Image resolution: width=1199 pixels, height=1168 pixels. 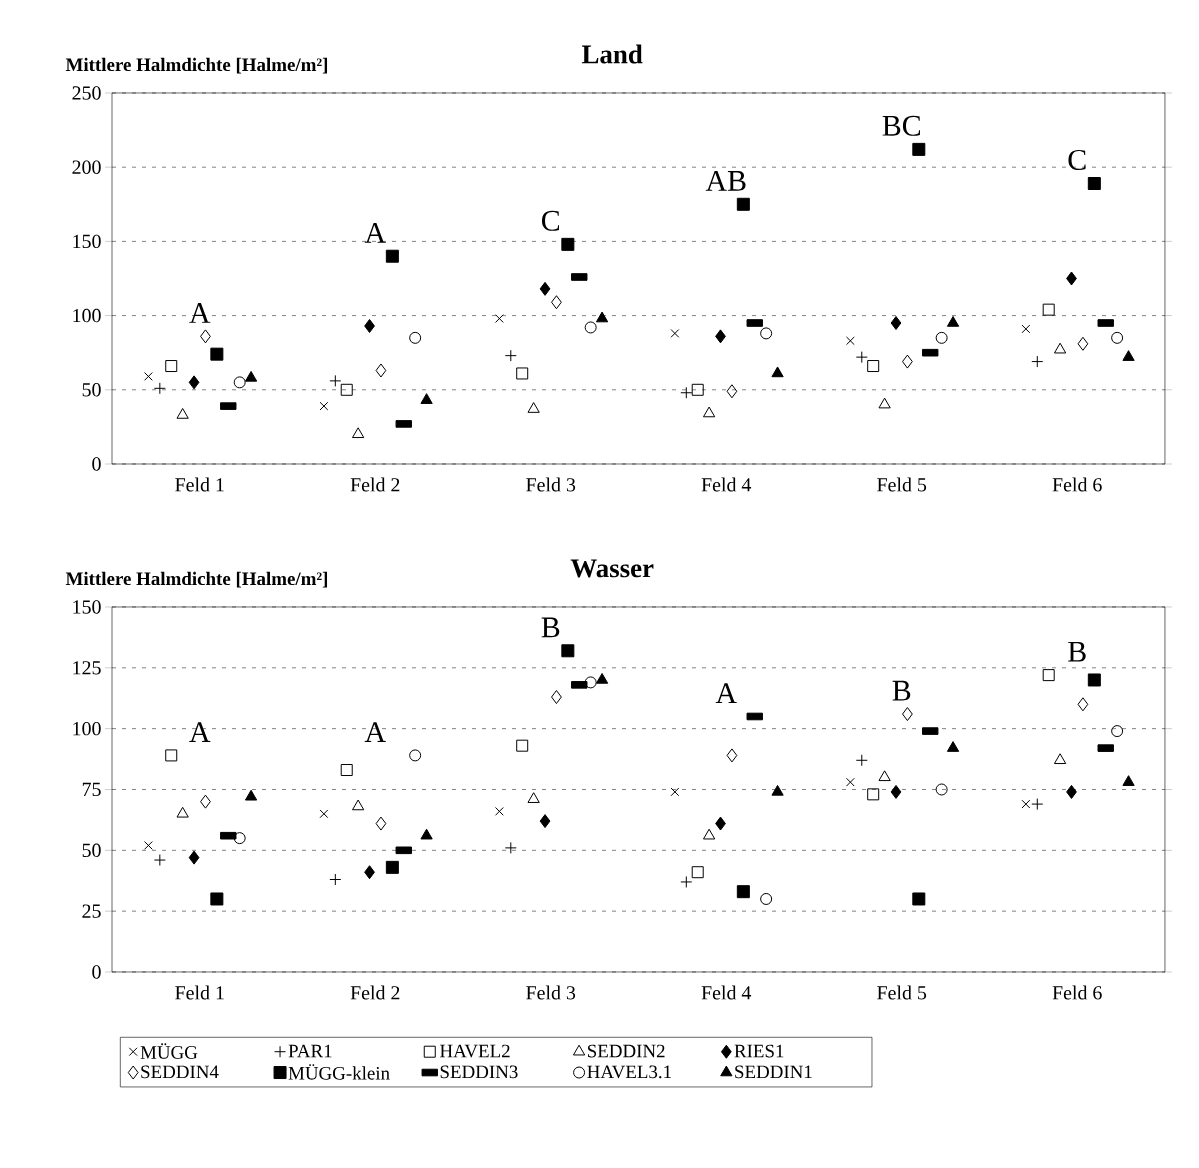 What do you see at coordinates (612, 568) in the screenshot?
I see `chart-title: Wasser` at bounding box center [612, 568].